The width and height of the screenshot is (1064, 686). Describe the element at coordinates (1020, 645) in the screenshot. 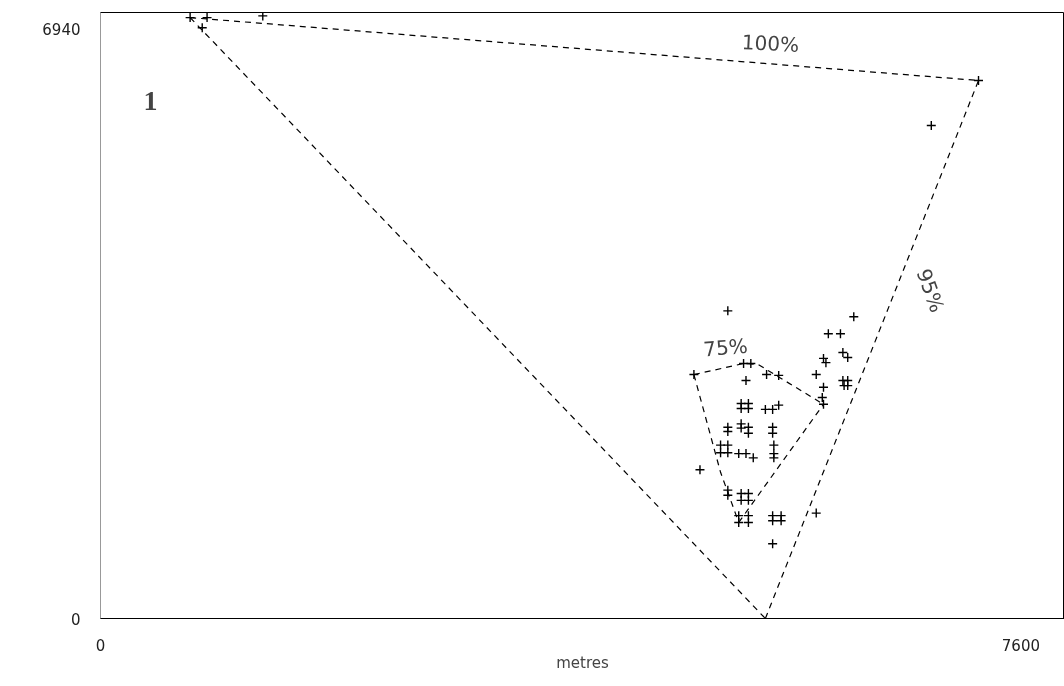

I see `x-tick-label: 7600` at that location.